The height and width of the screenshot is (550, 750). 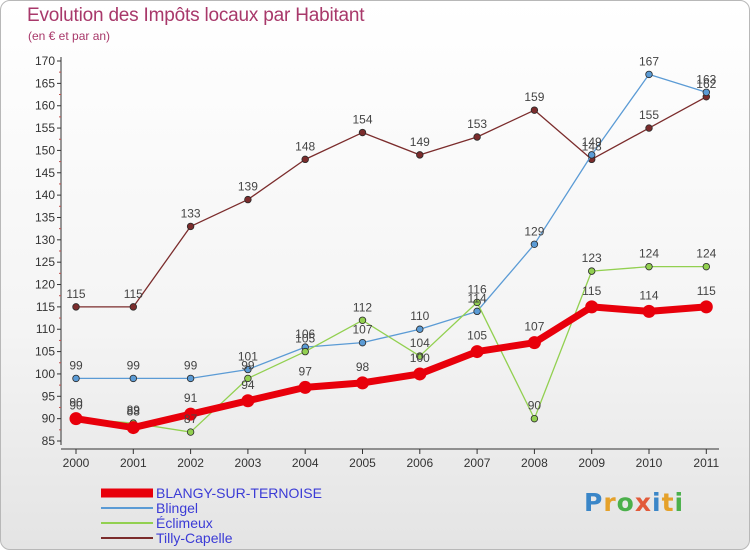 I want to click on legend-label: Blingel, so click(x=177, y=508).